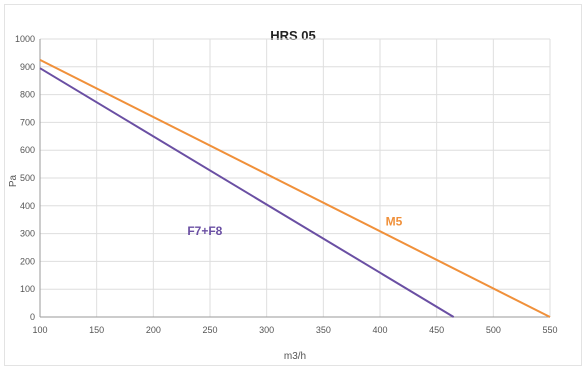  Describe the element at coordinates (27, 206) in the screenshot. I see `y-tick-label: 400` at that location.